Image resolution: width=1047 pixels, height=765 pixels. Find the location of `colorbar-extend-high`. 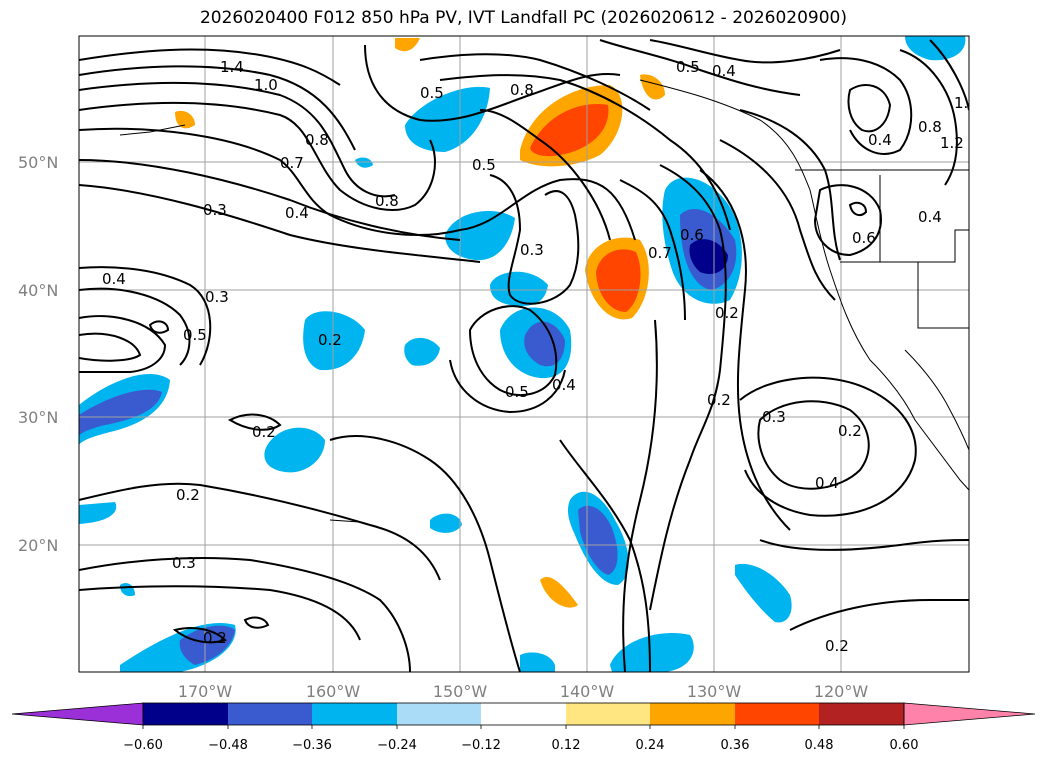

colorbar-extend-high is located at coordinates (969, 714).